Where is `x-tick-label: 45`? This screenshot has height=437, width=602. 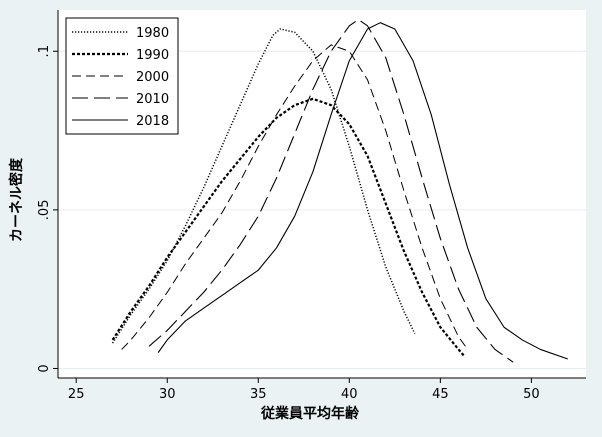 x-tick-label: 45 is located at coordinates (440, 394).